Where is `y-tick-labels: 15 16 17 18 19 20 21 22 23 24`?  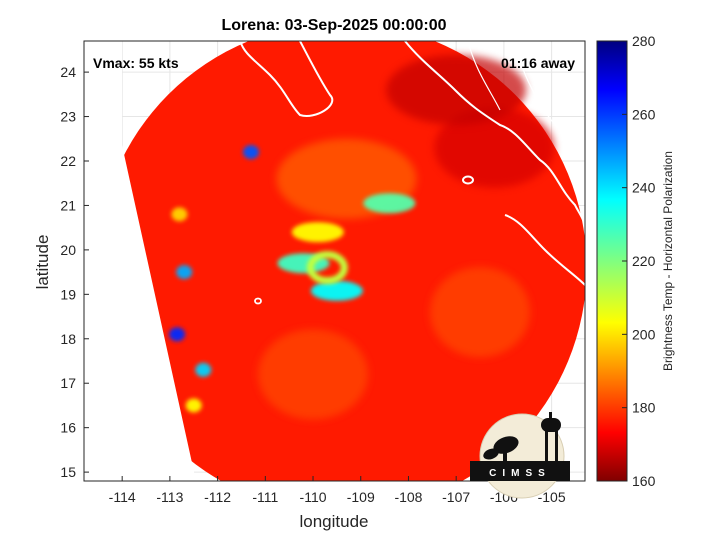 y-tick-labels: 15 16 17 18 19 20 21 22 23 24 is located at coordinates (68, 272).